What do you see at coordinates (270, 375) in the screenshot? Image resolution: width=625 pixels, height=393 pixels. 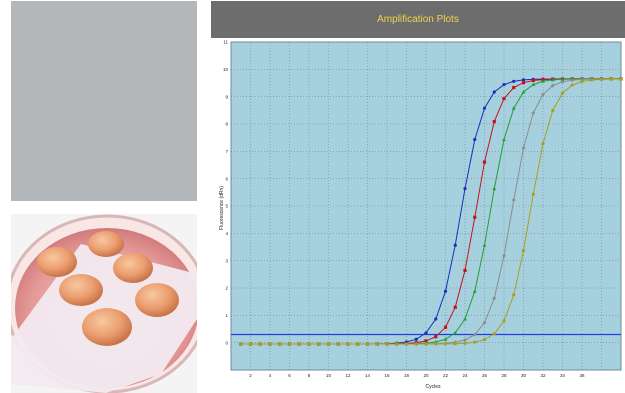 I see `x-tick-label: 4` at bounding box center [270, 375].